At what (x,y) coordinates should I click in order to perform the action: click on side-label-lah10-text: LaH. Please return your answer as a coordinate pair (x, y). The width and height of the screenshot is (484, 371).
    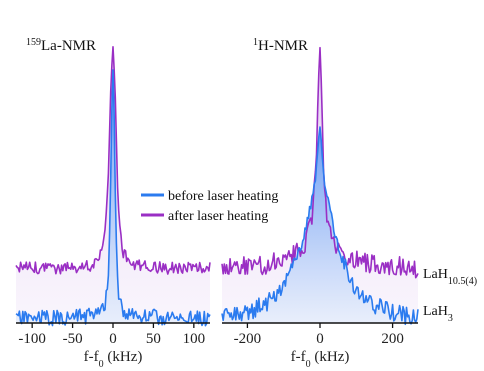
    Looking at the image, I should click on (435, 274).